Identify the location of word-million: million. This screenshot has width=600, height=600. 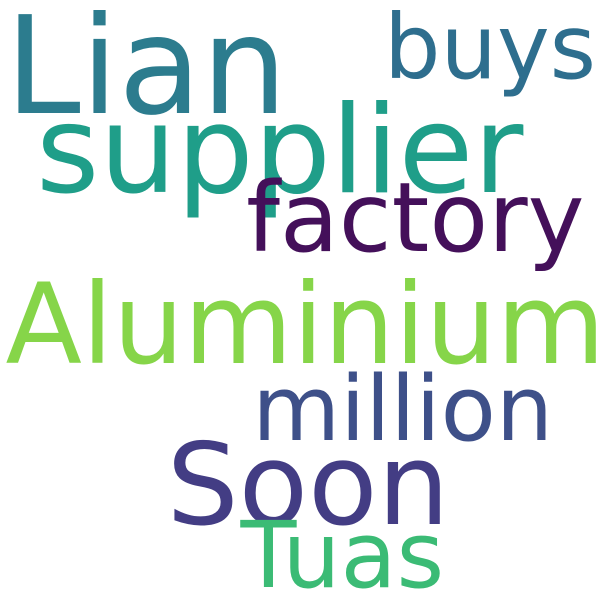
(403, 409).